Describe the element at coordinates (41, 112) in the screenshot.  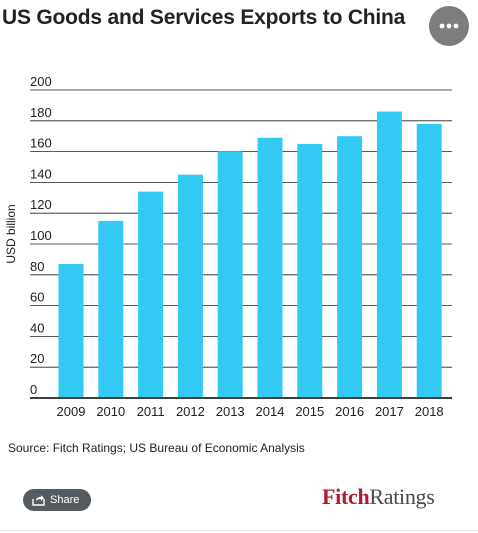
I see `y-tick-label: 180` at that location.